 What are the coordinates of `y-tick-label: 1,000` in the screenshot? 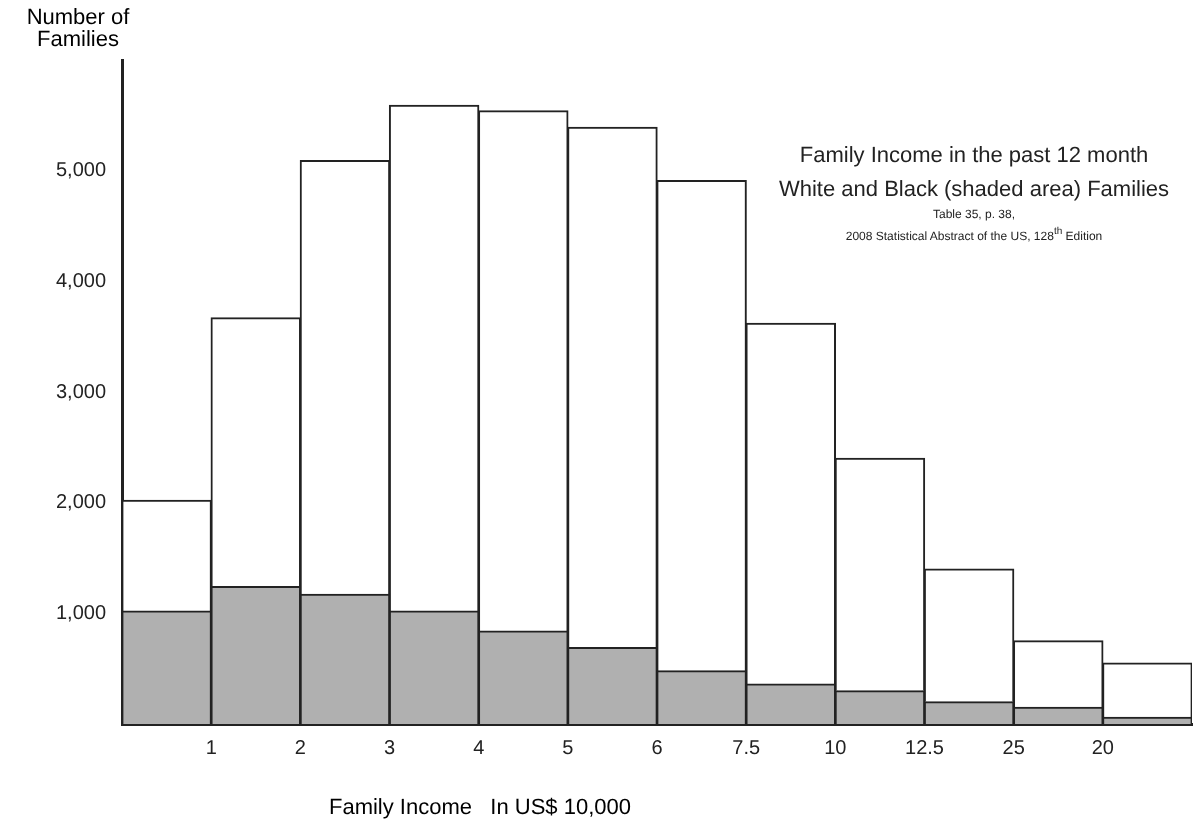 It's located at (81, 613).